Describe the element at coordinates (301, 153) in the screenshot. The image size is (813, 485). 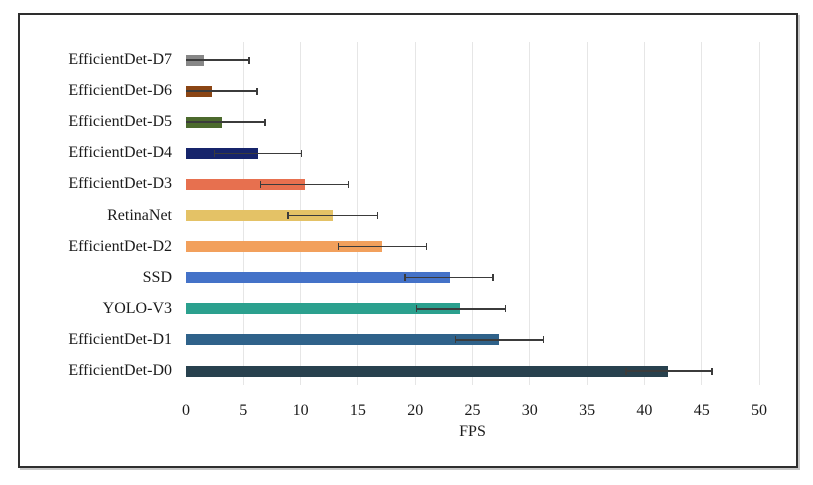
I see `error-cap-high-EfficientDet-D4` at that location.